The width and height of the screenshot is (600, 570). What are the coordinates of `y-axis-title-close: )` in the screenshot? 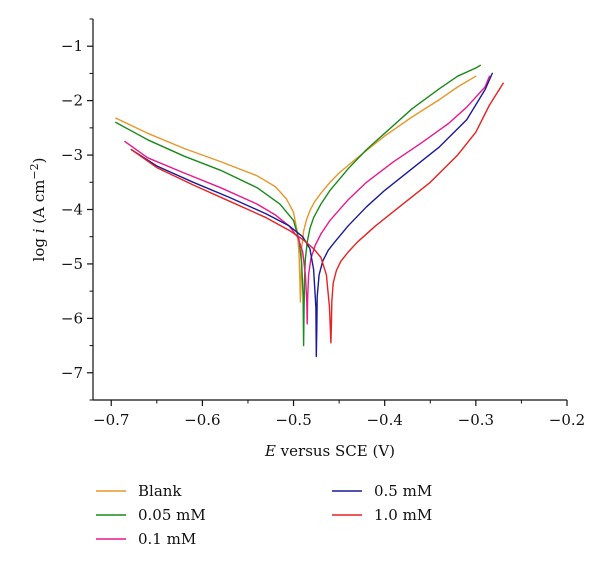 It's located at (39, 161).